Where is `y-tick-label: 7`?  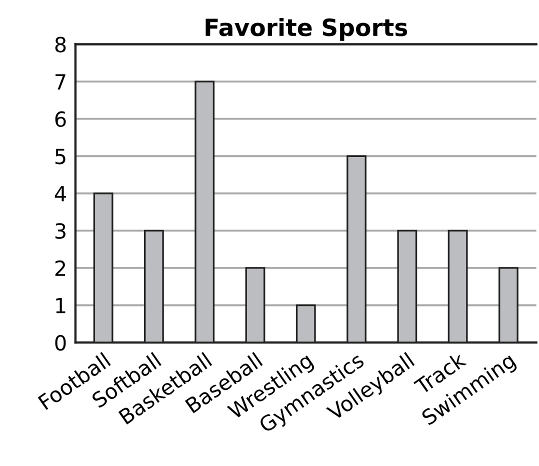
y-tick-label: 7 is located at coordinates (61, 82).